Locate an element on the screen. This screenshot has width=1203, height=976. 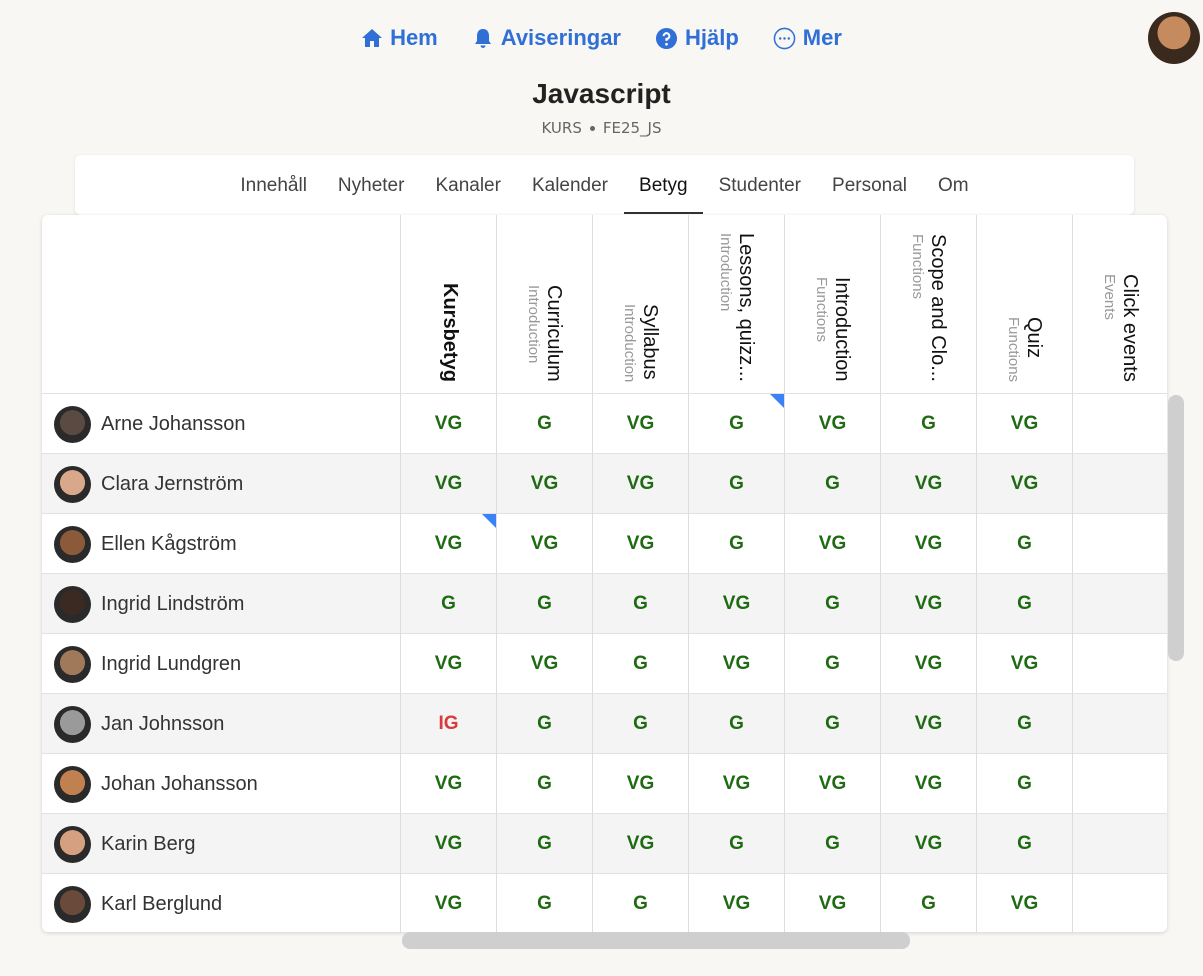
nav-item: Aviseringar is located at coordinates (546, 38).